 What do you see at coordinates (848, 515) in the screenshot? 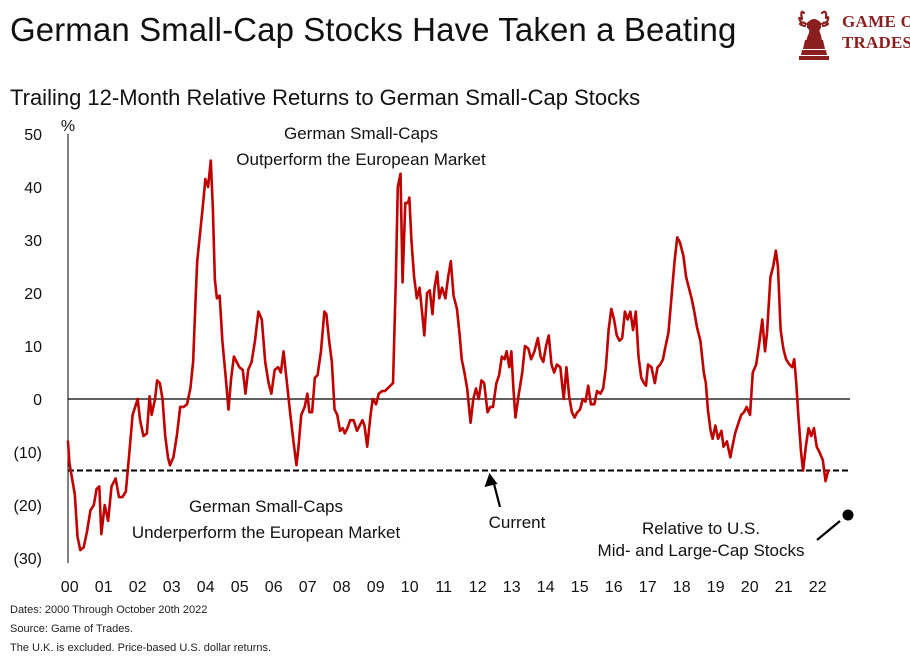
I see `relative-arrow-dot` at bounding box center [848, 515].